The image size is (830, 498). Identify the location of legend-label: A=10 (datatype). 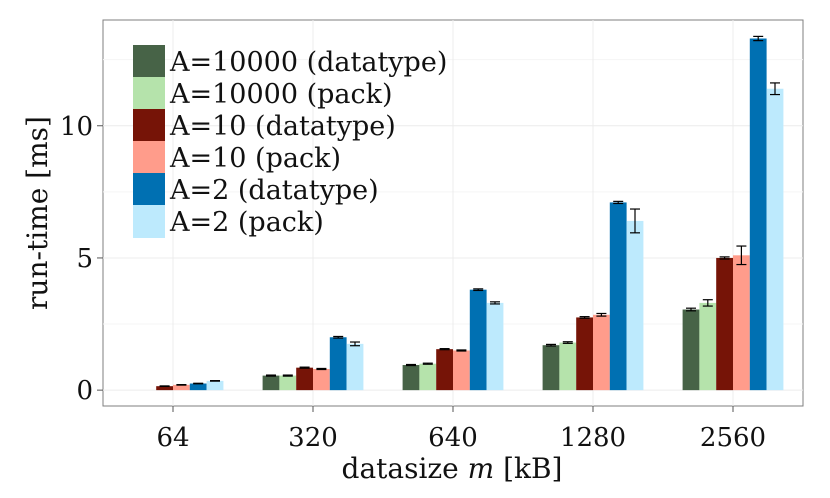
(282, 126).